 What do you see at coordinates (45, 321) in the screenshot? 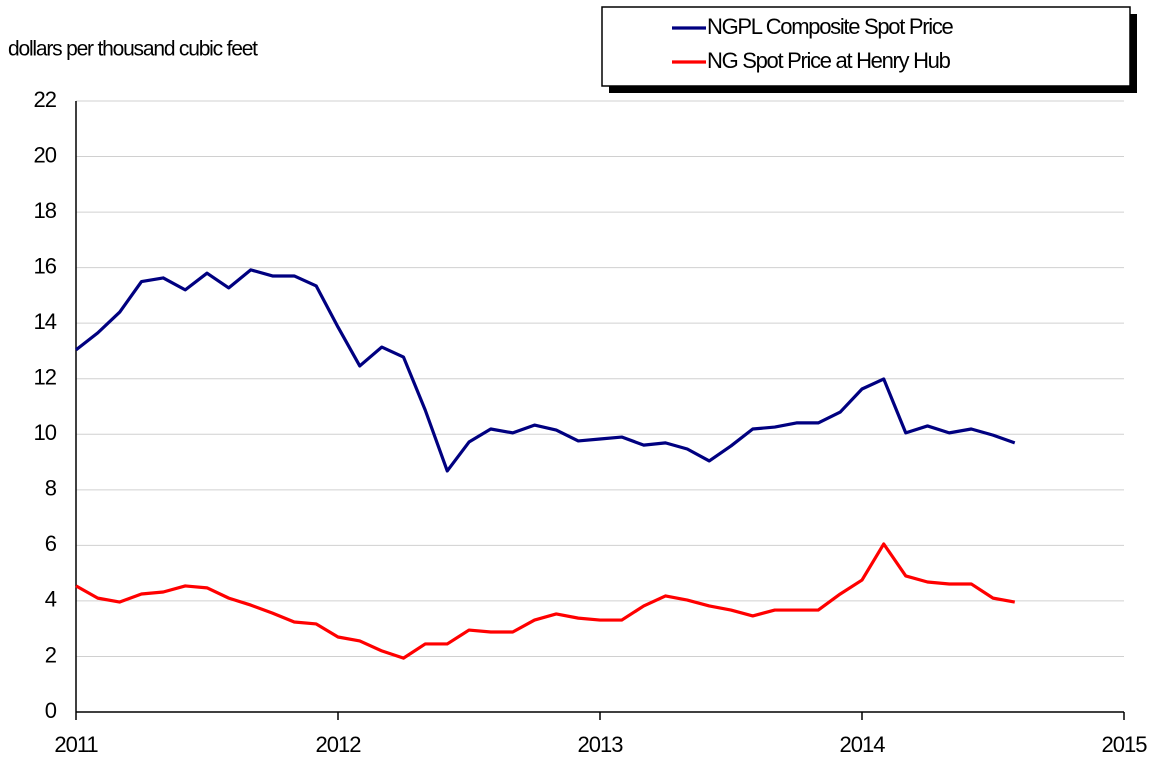
I see `y-tick-label: 14` at bounding box center [45, 321].